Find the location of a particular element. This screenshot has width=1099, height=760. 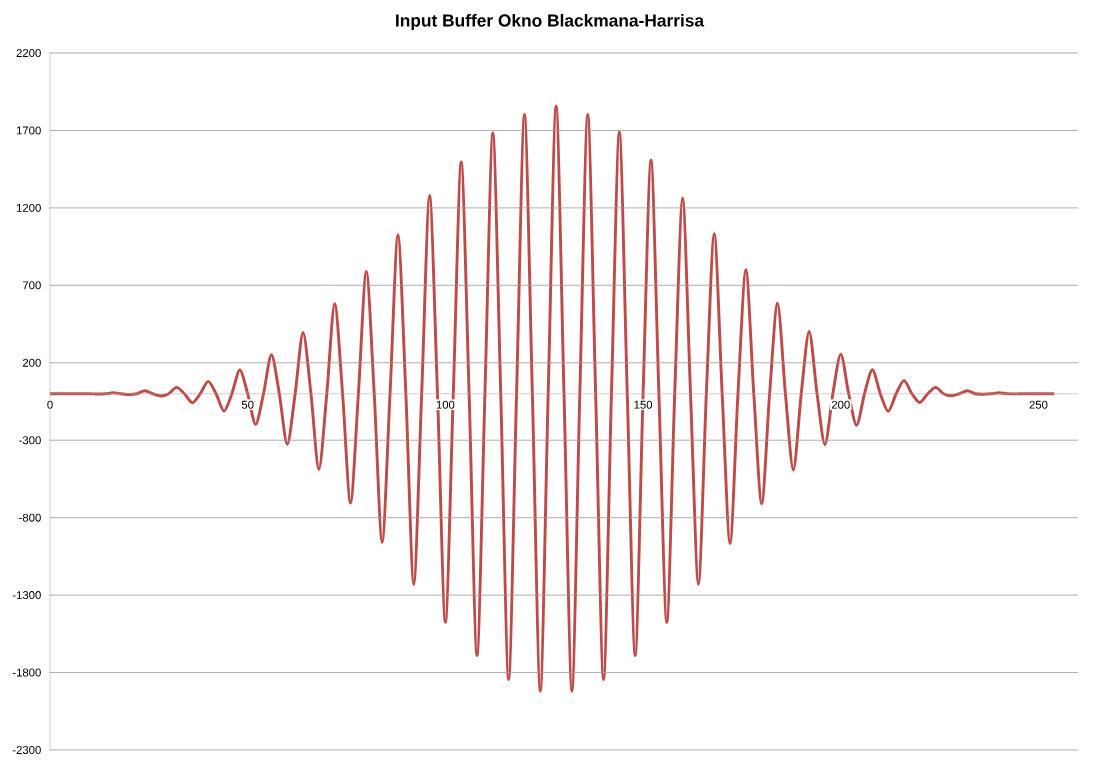

y-tick-label: -300 is located at coordinates (30, 440).